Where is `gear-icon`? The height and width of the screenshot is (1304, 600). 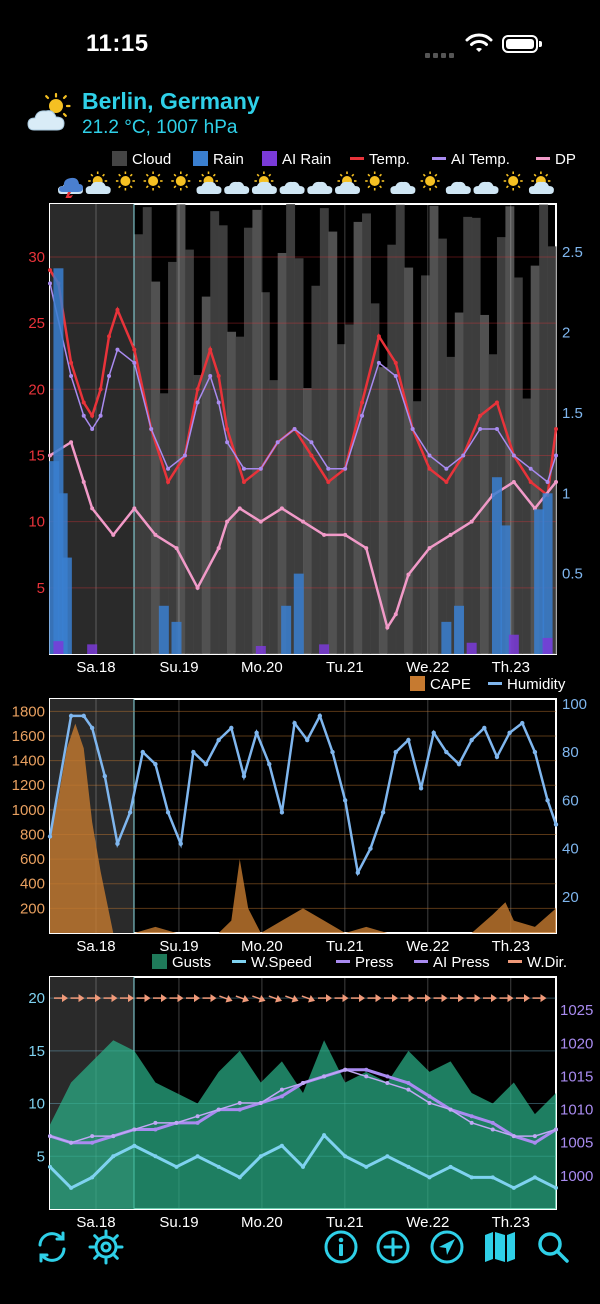
gear-icon is located at coordinates (106, 1247).